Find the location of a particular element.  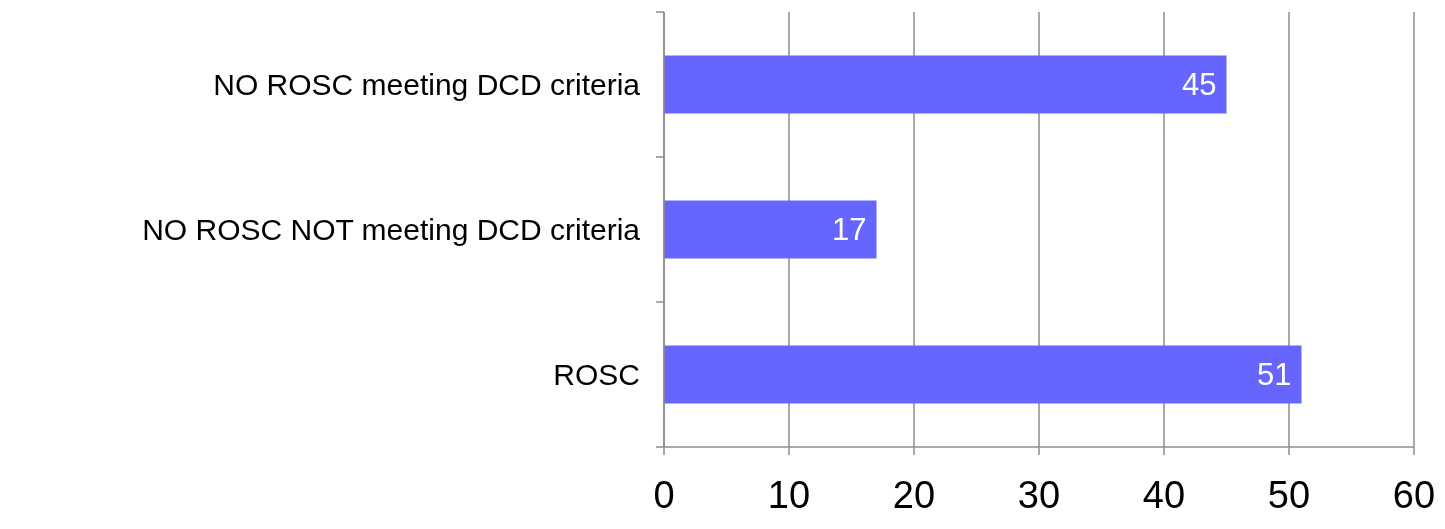

y-tick-label: NO ROSC NOT meeting DCD criteria is located at coordinates (391, 229).